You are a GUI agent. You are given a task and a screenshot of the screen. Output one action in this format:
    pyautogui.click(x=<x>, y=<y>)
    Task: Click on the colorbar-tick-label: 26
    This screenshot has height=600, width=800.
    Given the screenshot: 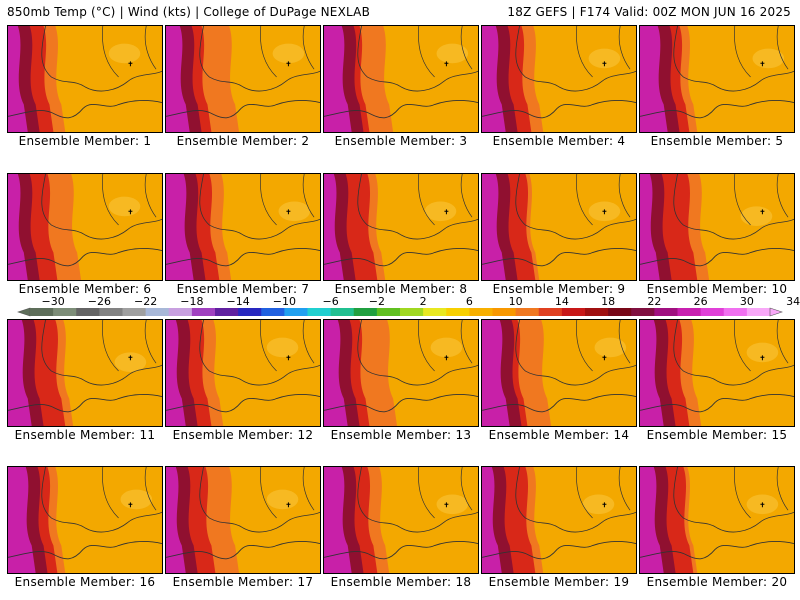 What is the action you would take?
    pyautogui.click(x=701, y=302)
    